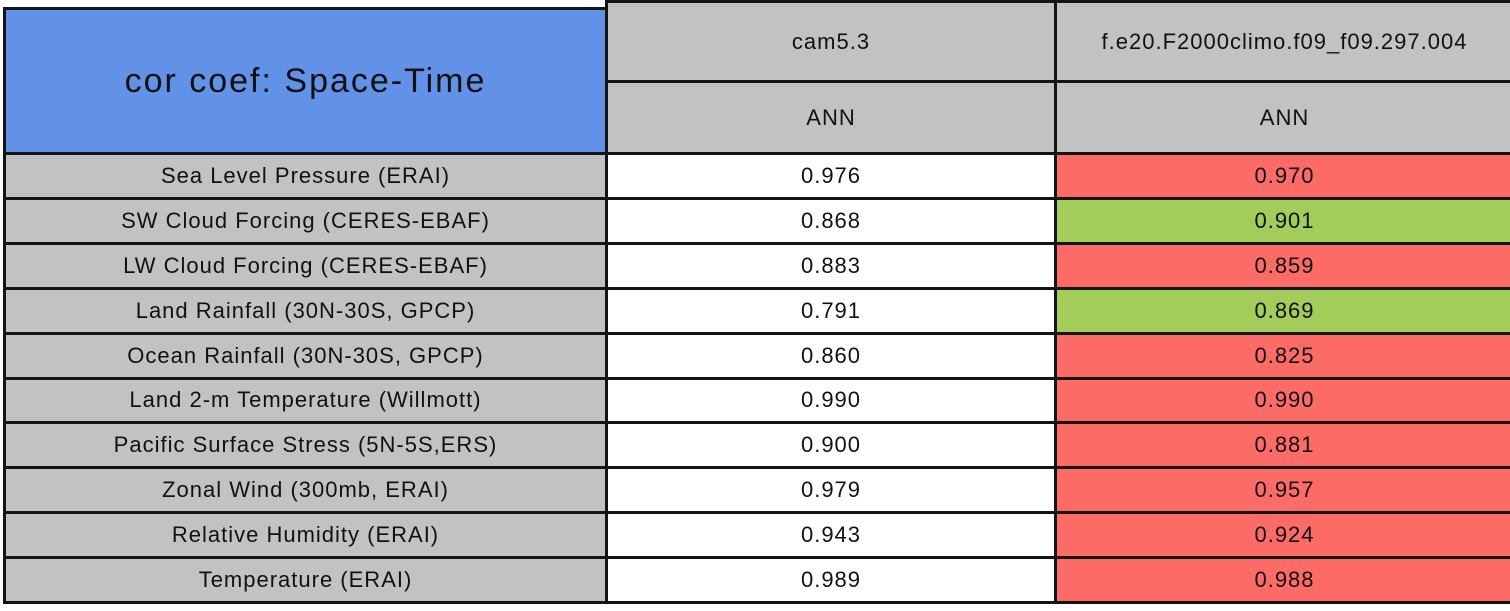 The height and width of the screenshot is (611, 1510). Describe the element at coordinates (831, 220) in the screenshot. I see `cam53-value: 0.868` at that location.